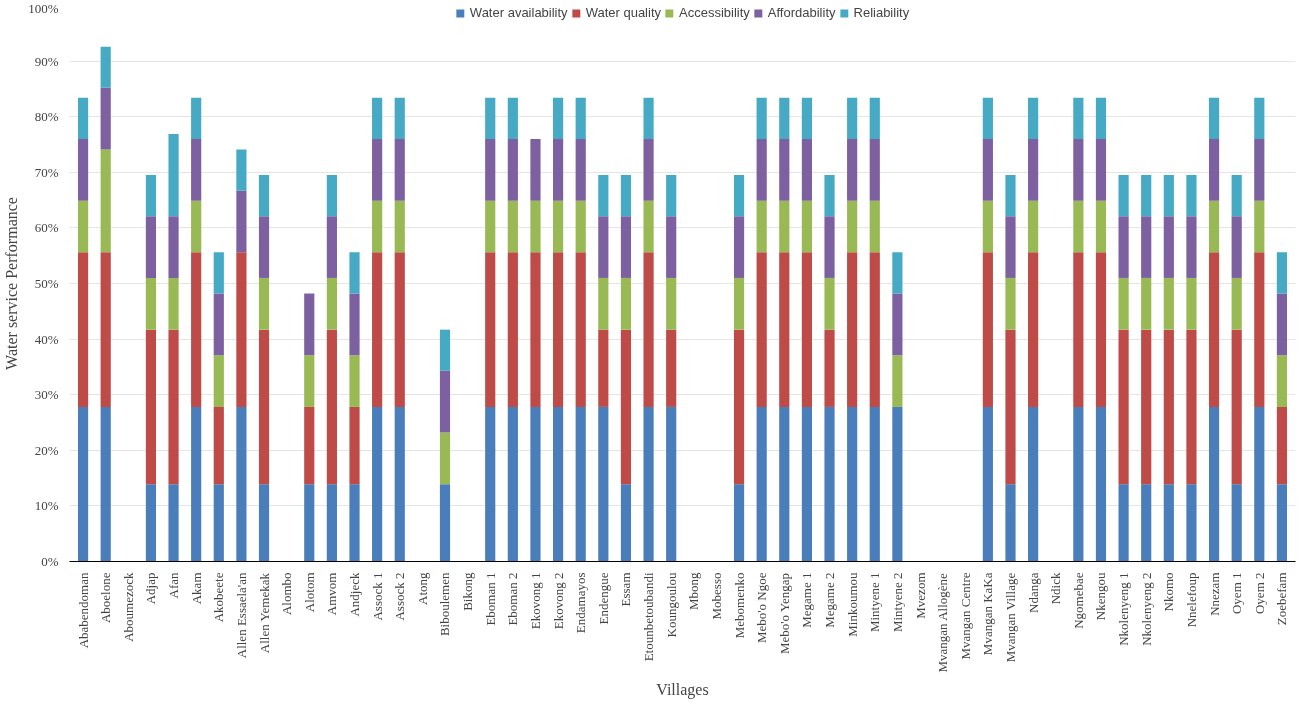 This screenshot has width=1303, height=706. Describe the element at coordinates (881, 12) in the screenshot. I see `legend-label: Reliability` at that location.